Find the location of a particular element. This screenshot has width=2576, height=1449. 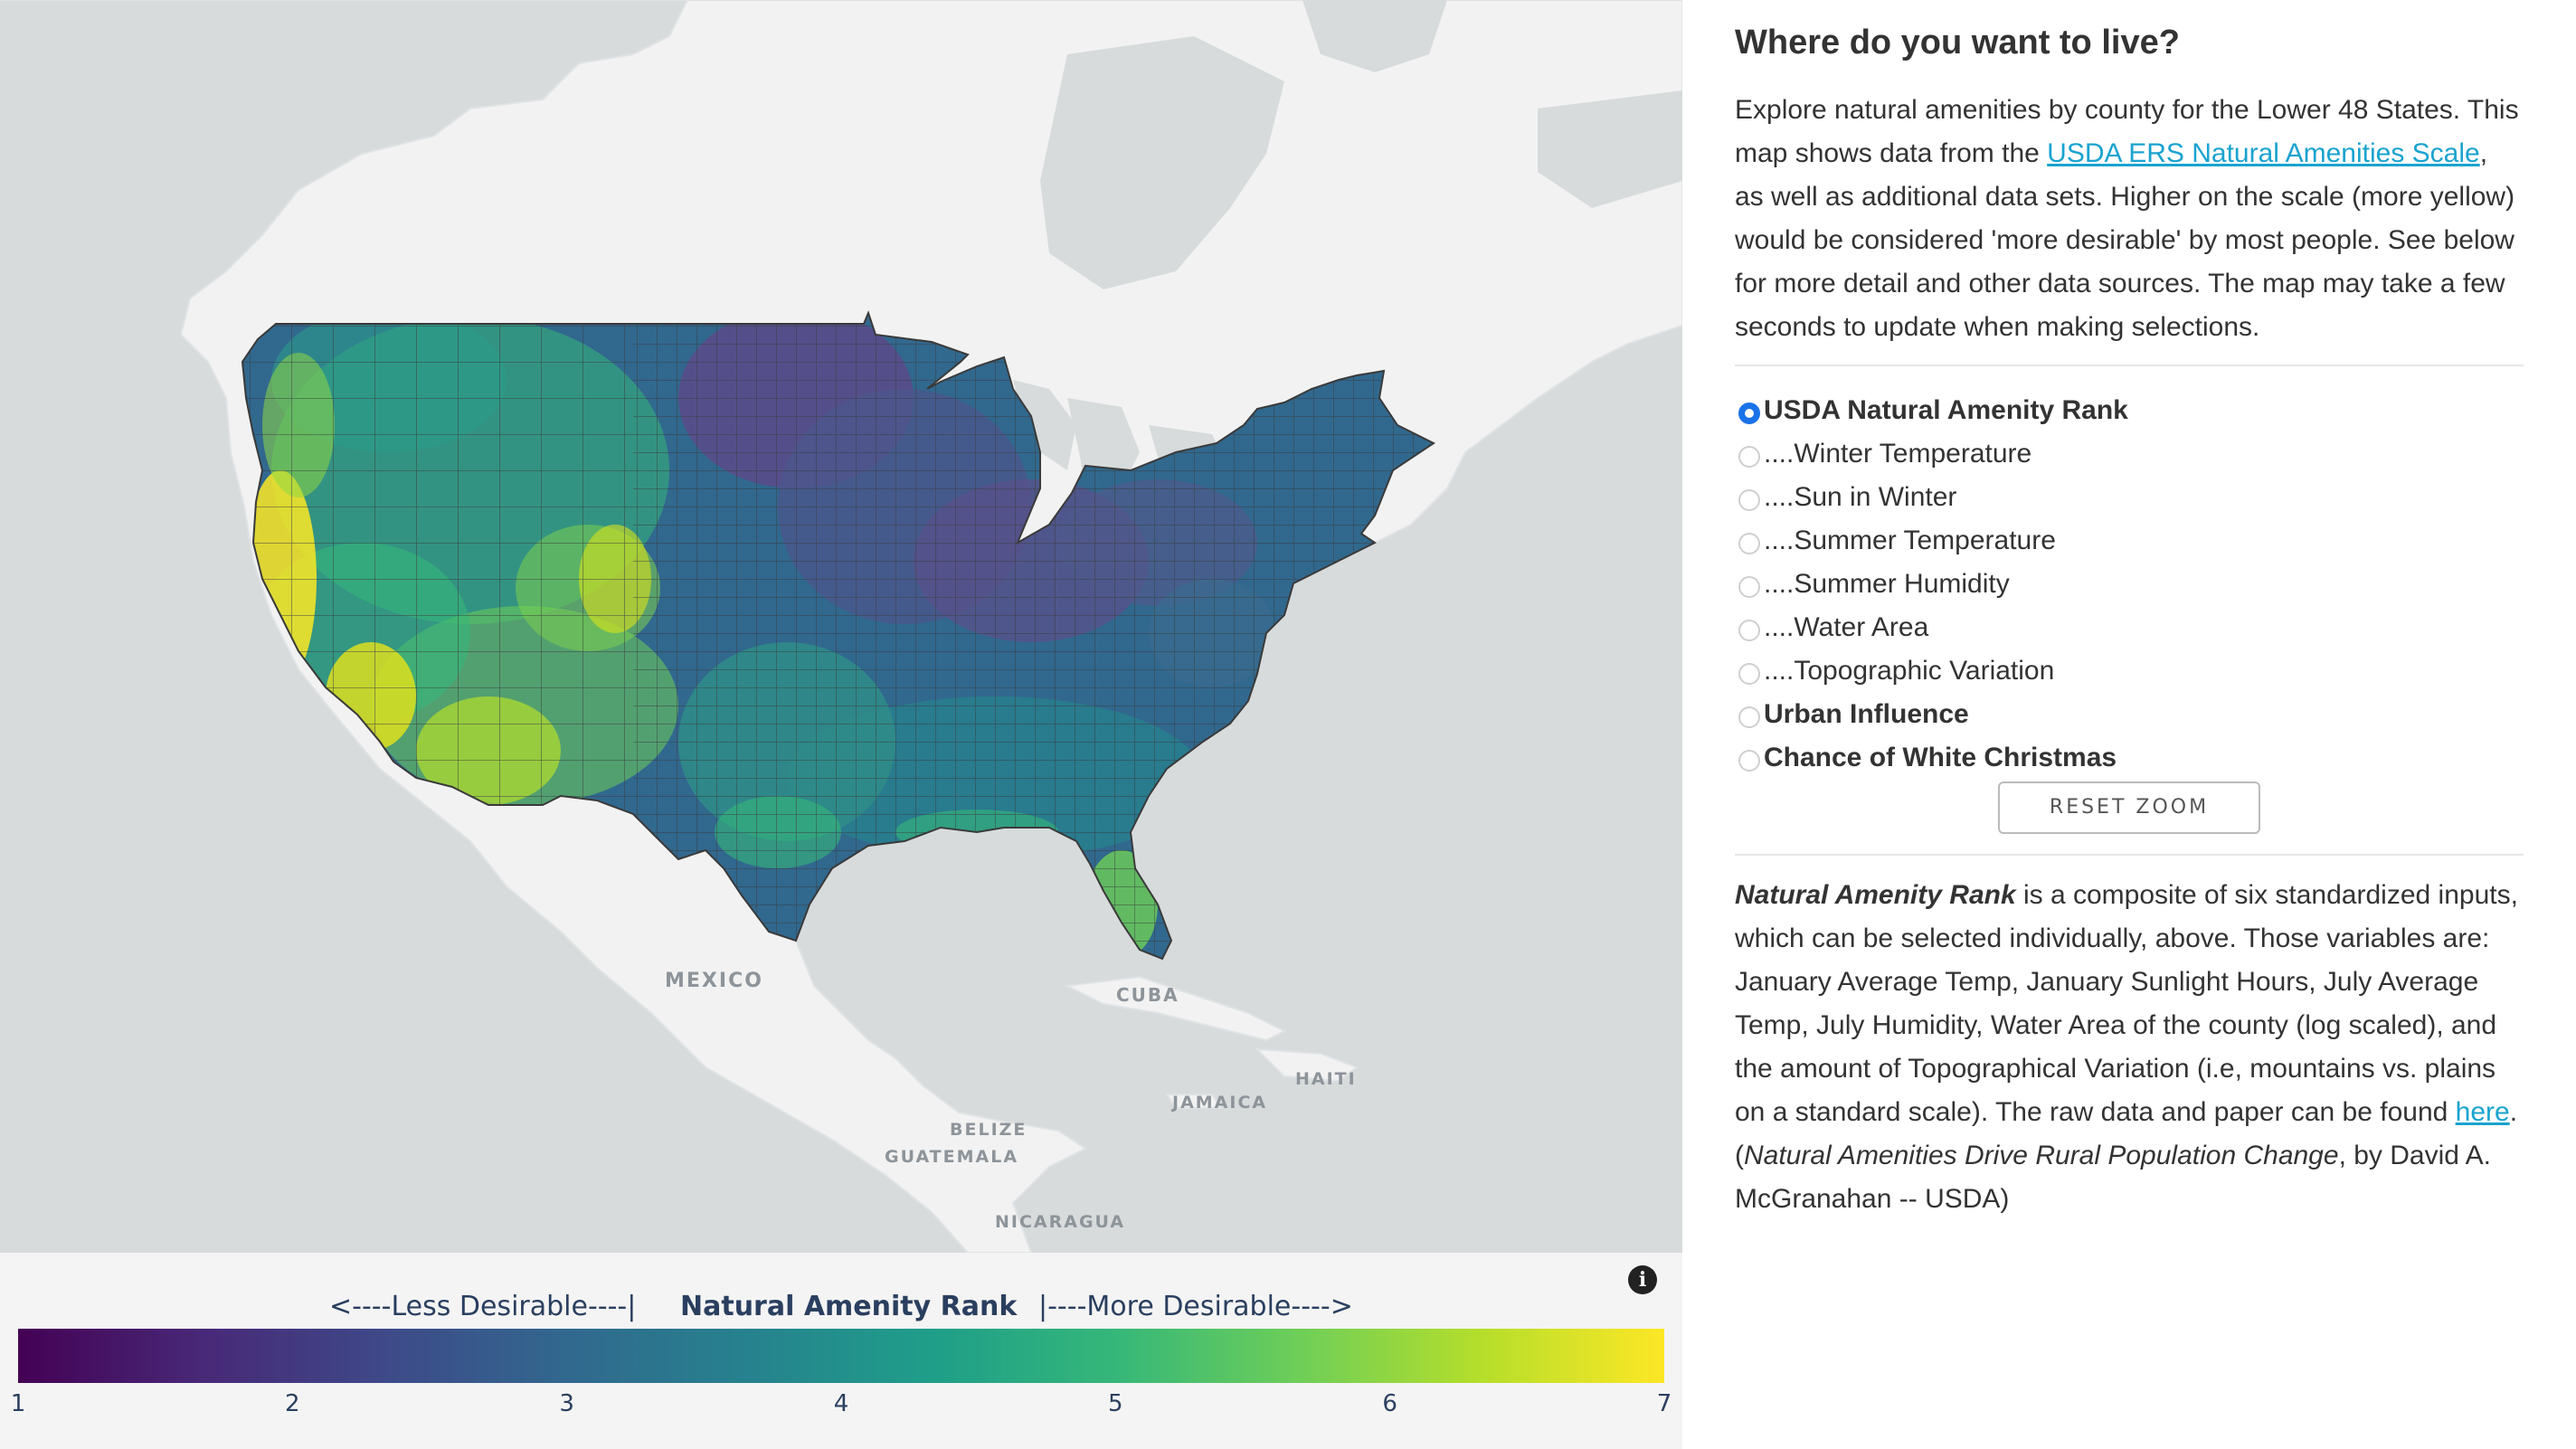

radio-summer-humidity: ....Summer Humidity is located at coordinates (2127, 584).